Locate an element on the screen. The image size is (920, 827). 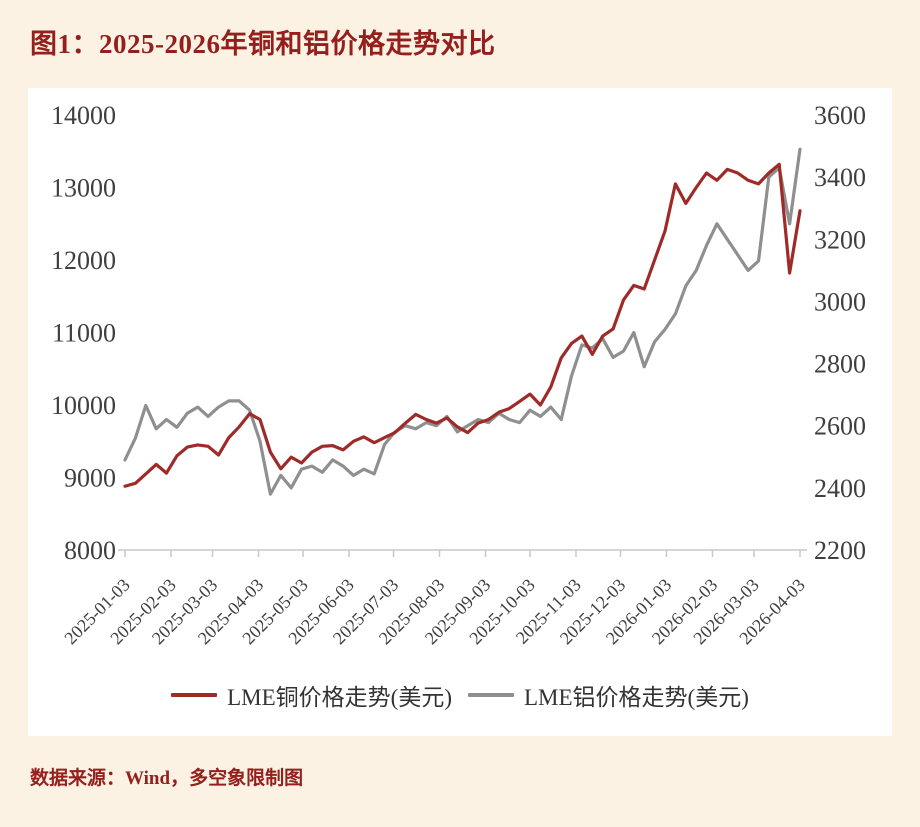
svg-text: 2800 is located at coordinates (840, 364).